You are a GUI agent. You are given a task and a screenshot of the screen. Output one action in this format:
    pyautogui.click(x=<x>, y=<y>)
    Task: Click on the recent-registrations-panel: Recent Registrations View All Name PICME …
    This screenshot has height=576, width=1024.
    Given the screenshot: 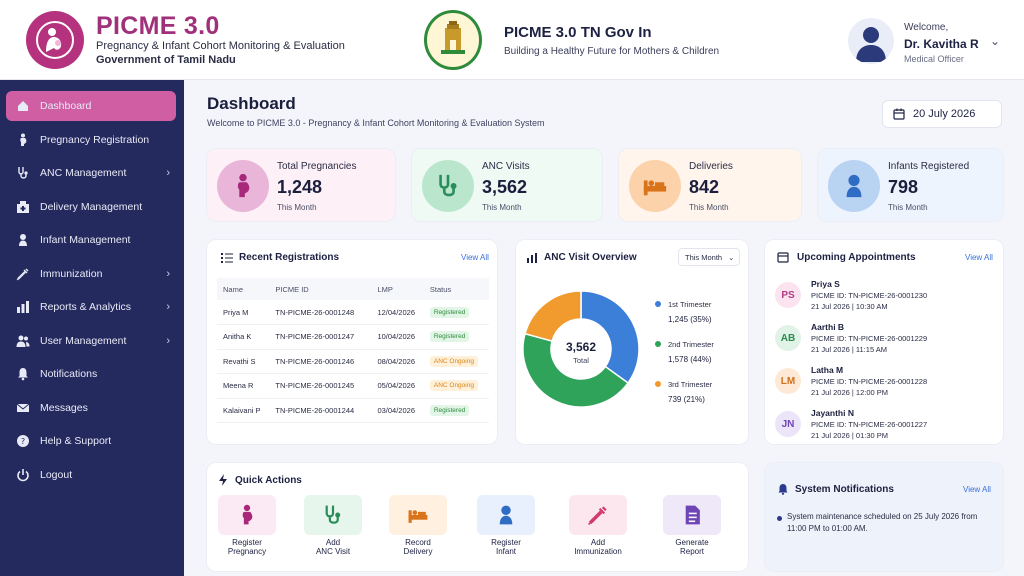 What is the action you would take?
    pyautogui.click(x=352, y=342)
    